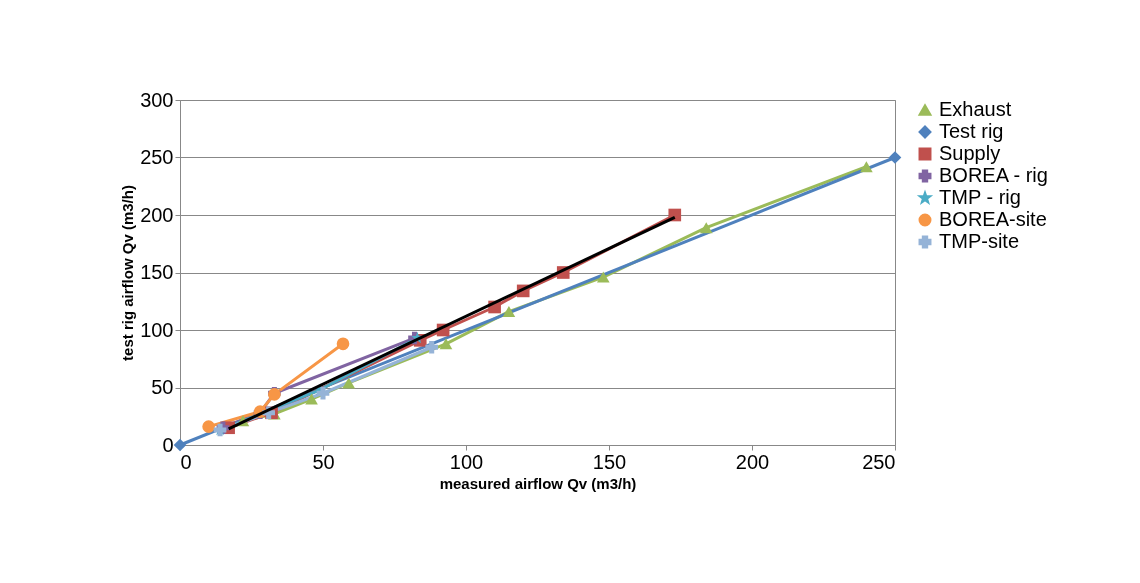 This screenshot has width=1140, height=583. What do you see at coordinates (980, 197) in the screenshot?
I see `legend-label: TMP - rig` at bounding box center [980, 197].